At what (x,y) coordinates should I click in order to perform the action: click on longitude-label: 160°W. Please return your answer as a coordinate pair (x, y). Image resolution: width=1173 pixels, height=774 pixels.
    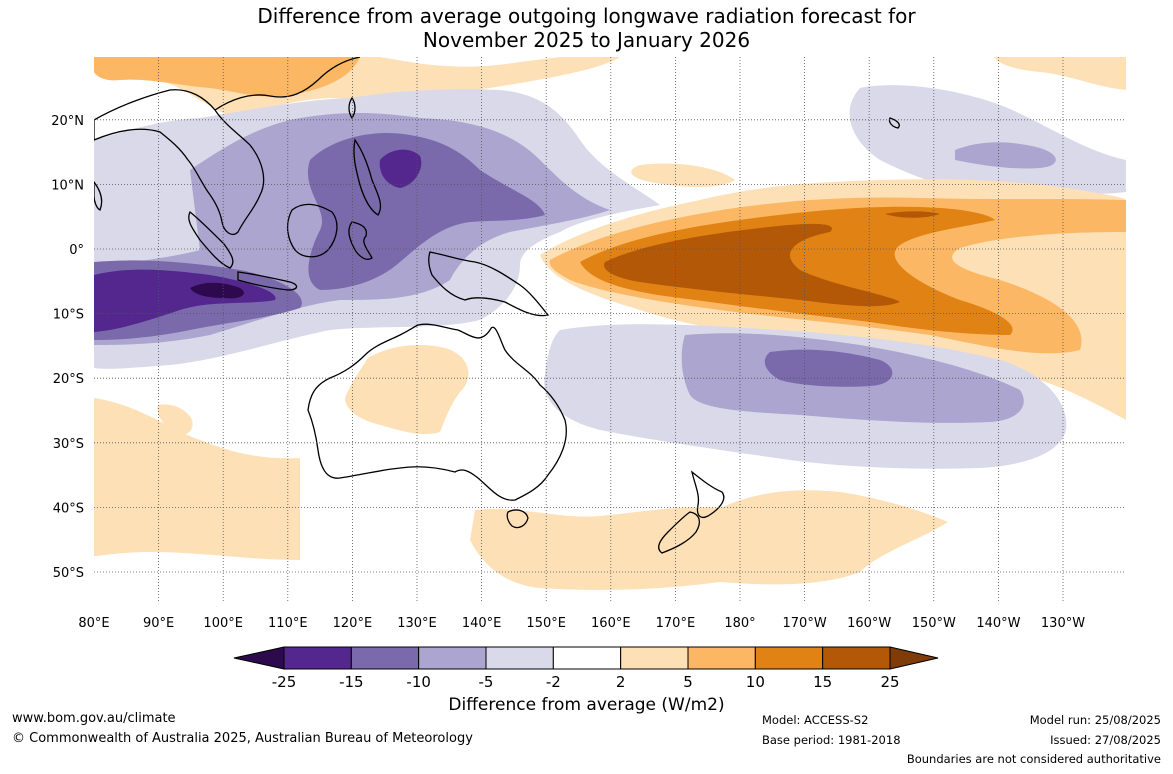
    Looking at the image, I should click on (869, 623).